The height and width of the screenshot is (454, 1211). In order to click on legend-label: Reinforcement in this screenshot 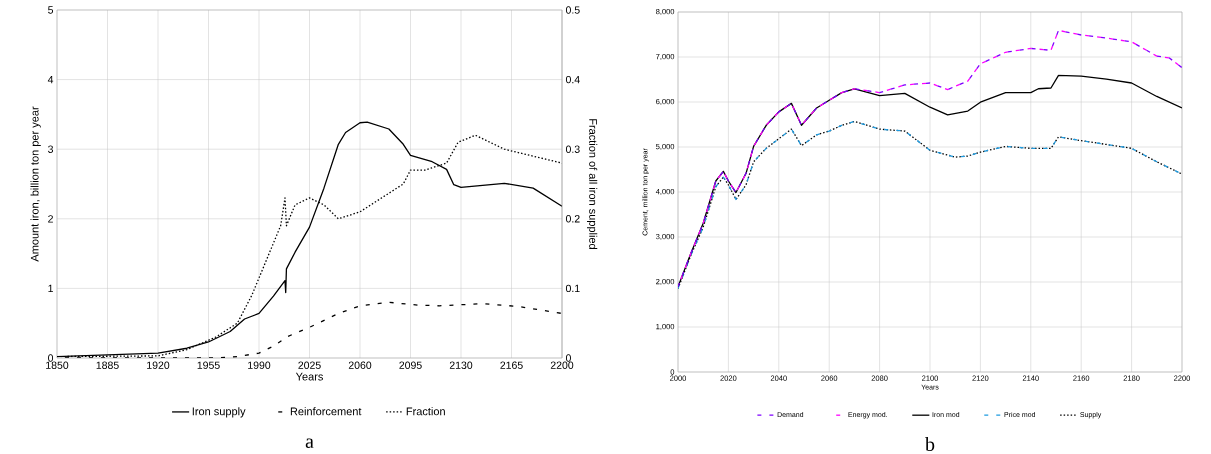, I will do `click(326, 411)`.